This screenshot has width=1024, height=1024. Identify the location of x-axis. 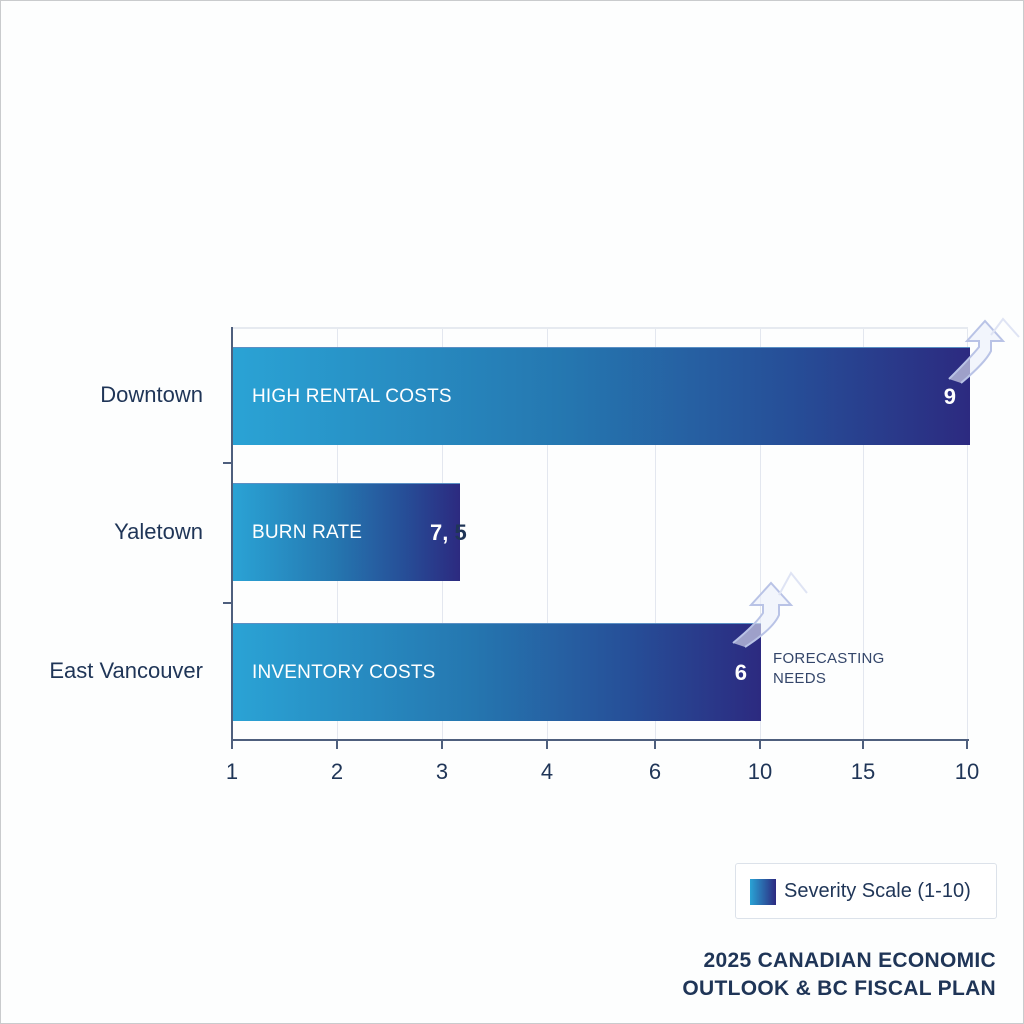
(600, 740).